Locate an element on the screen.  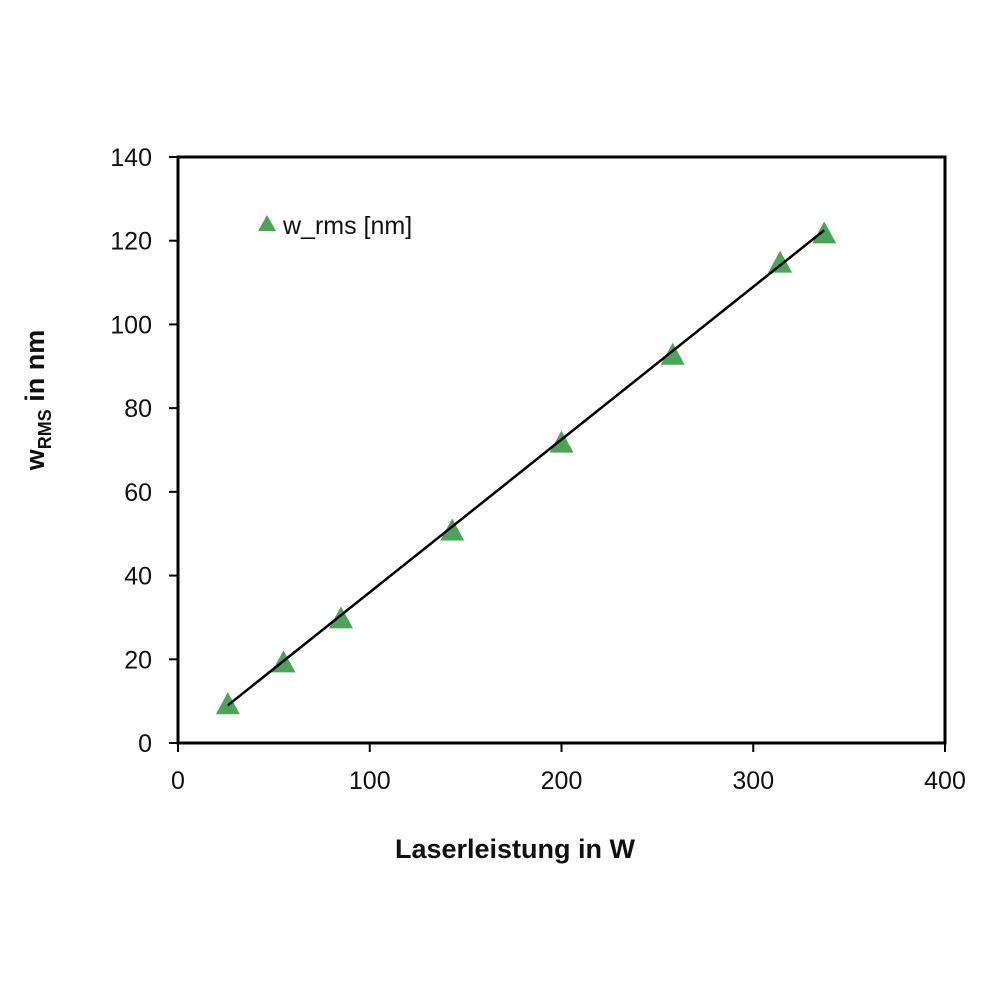
x-tick-label: 0 is located at coordinates (178, 781).